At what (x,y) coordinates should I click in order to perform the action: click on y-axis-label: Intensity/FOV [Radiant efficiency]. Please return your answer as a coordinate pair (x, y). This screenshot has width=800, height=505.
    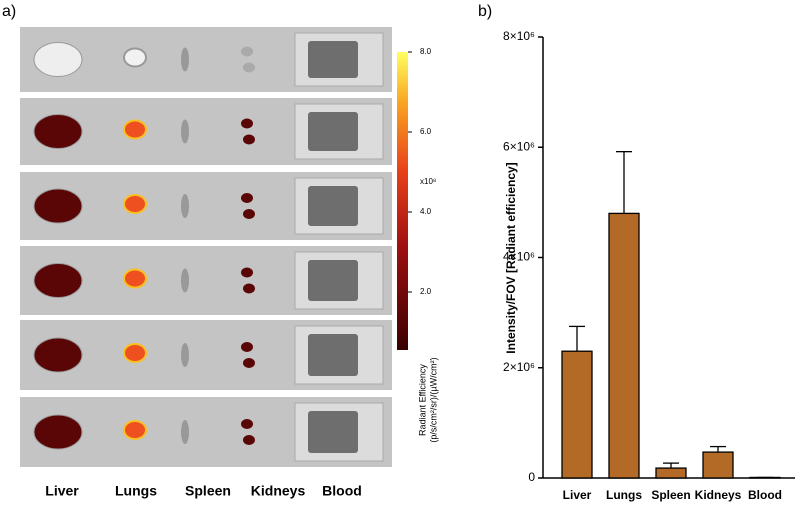
    Looking at the image, I should click on (511, 257).